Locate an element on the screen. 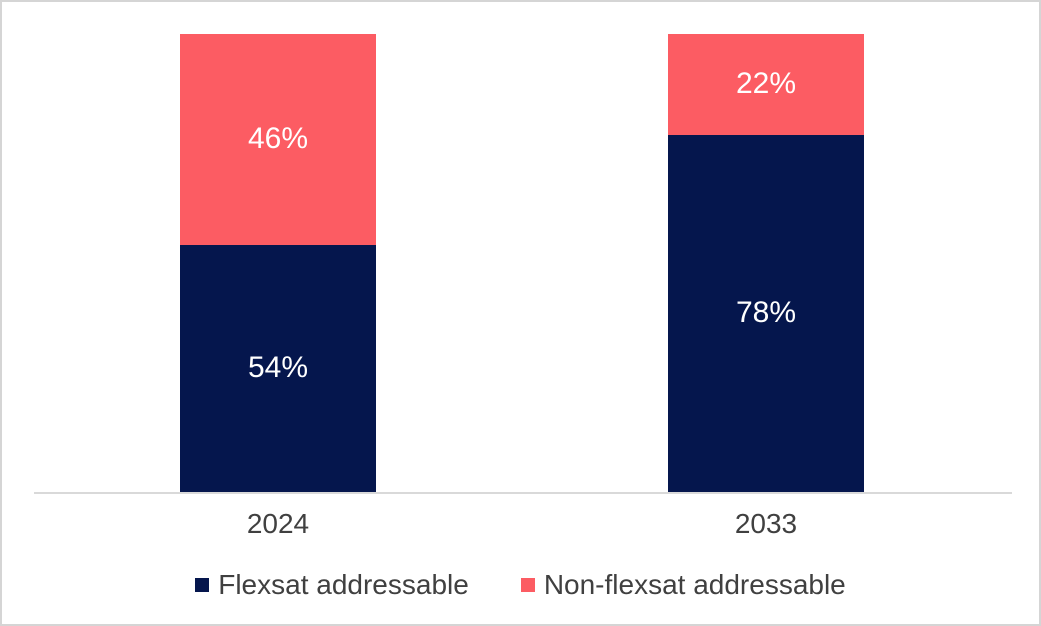  x-axis-line is located at coordinates (523, 493).